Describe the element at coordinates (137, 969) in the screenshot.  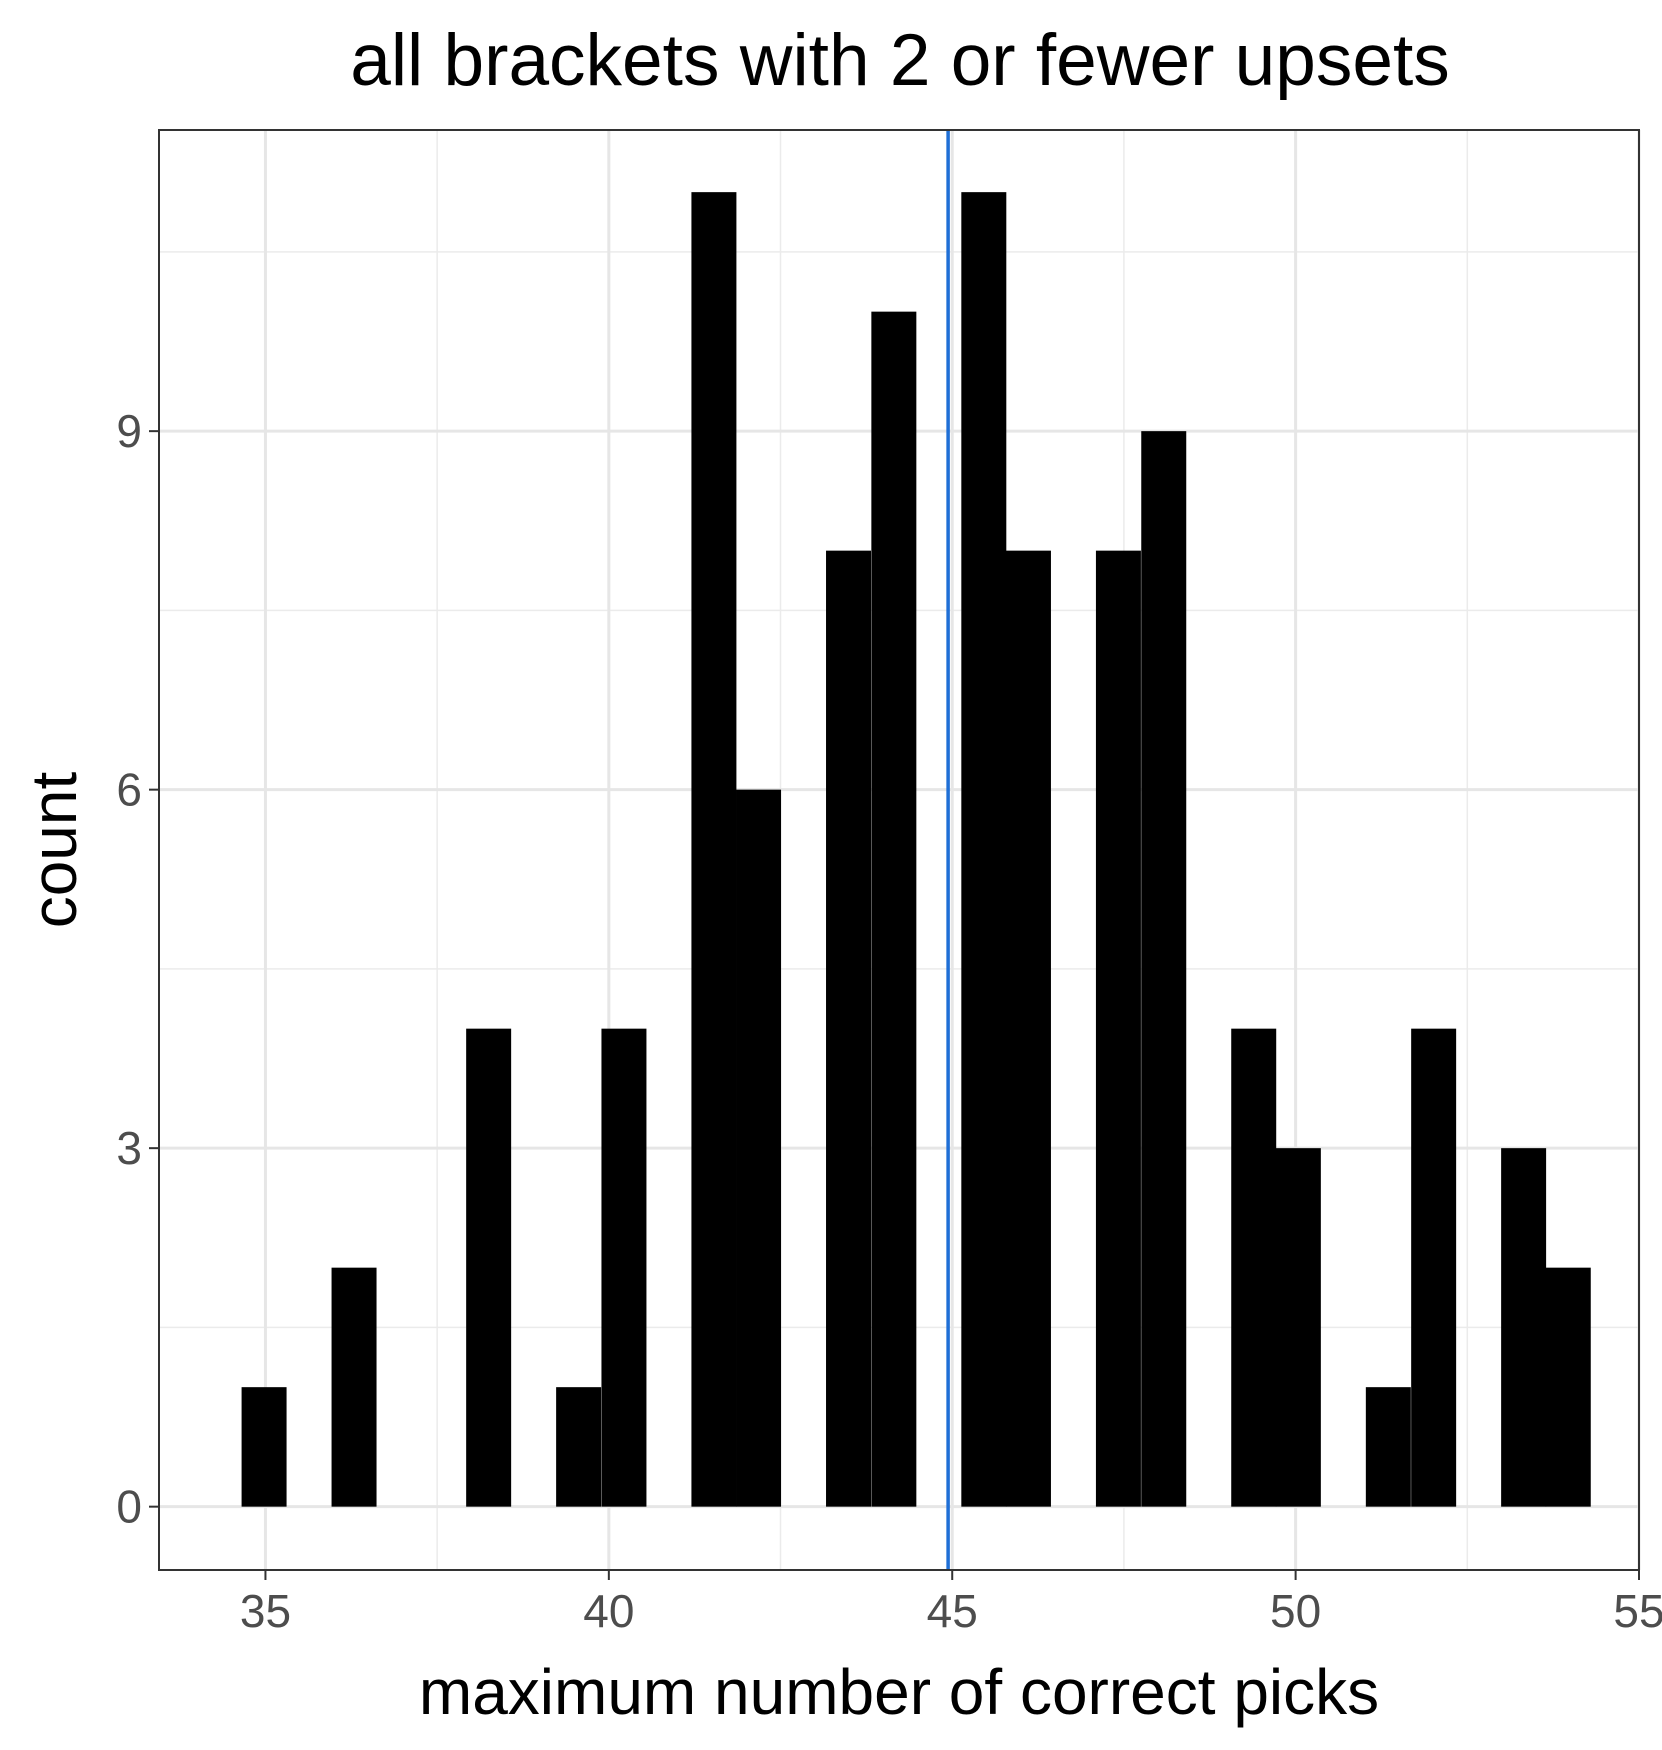
I see `y-axis: 0 3 6 9` at that location.